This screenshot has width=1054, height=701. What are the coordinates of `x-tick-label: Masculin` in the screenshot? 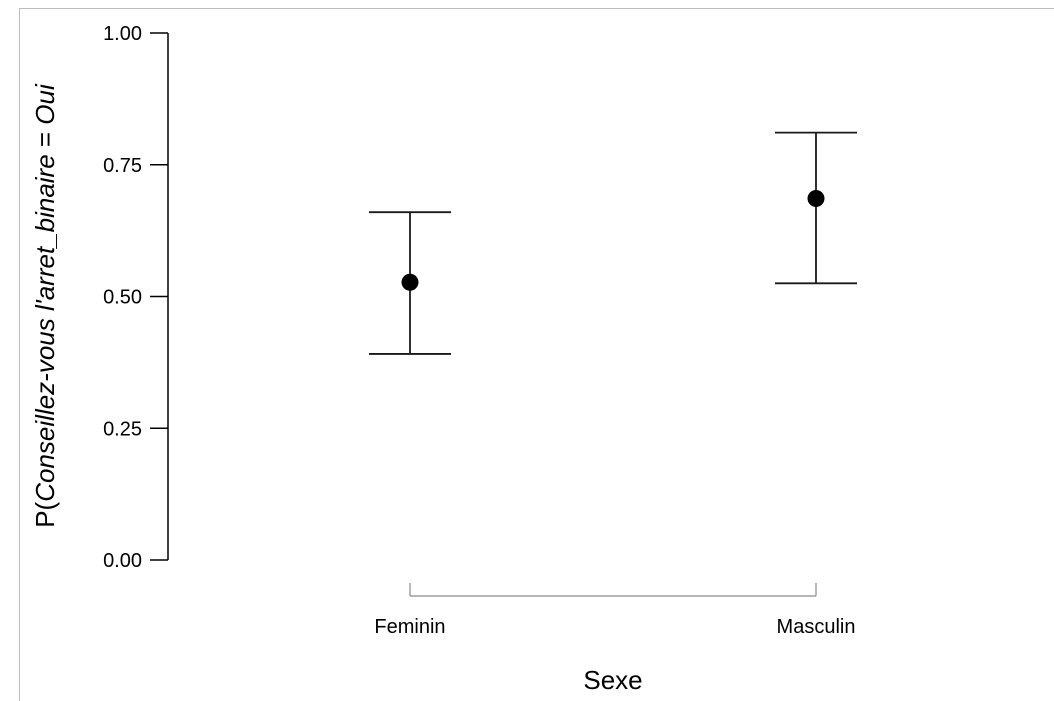 It's located at (816, 627).